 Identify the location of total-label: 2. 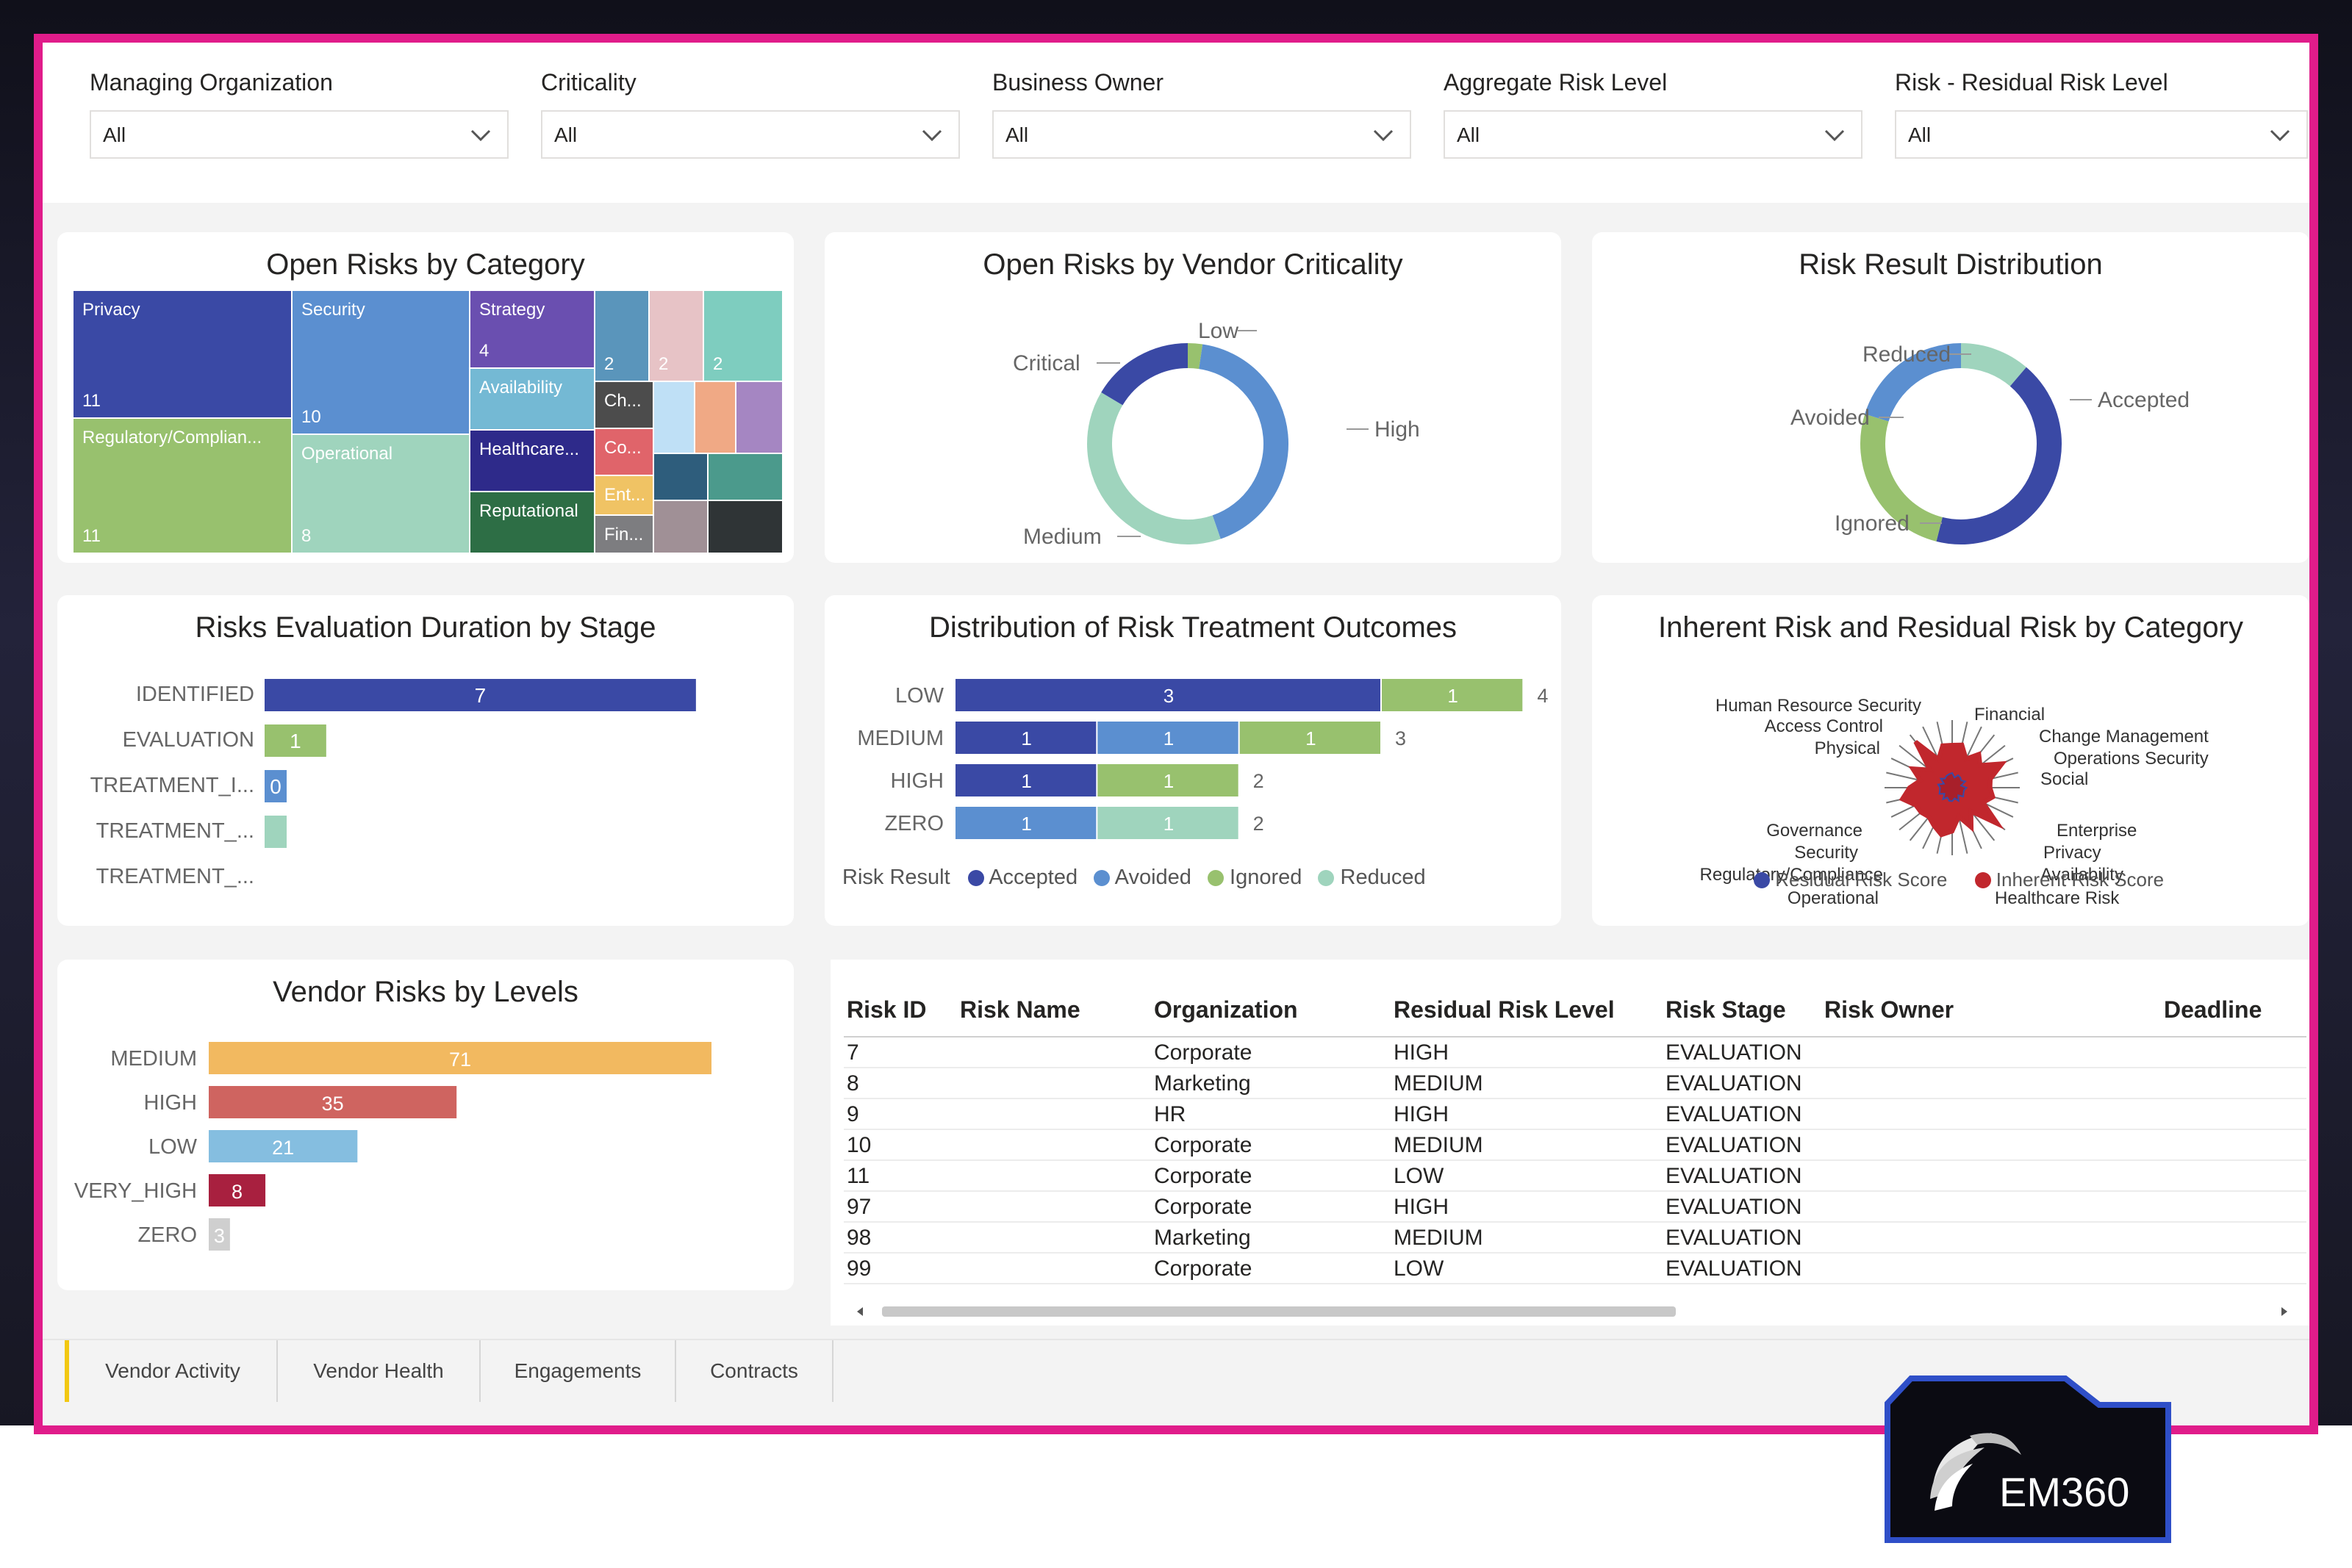
(1258, 824).